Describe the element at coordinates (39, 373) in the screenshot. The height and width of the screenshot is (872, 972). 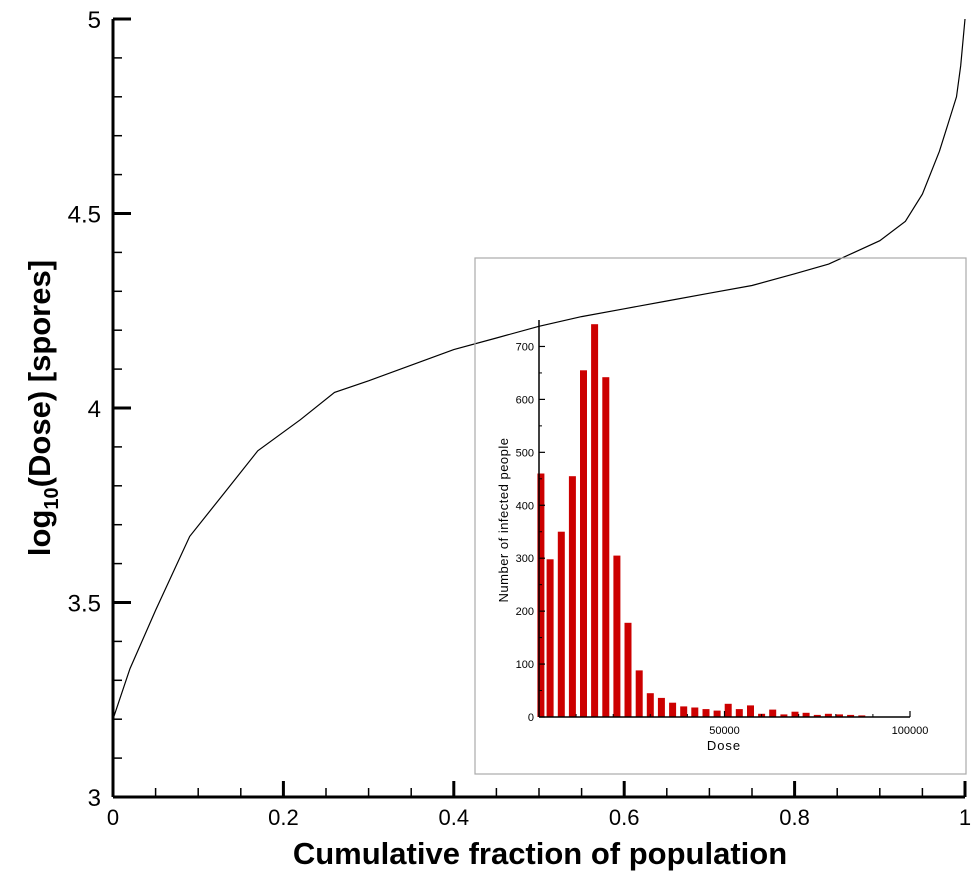
I see `main-y-axis-label-rest: (Dose) [spores]` at that location.